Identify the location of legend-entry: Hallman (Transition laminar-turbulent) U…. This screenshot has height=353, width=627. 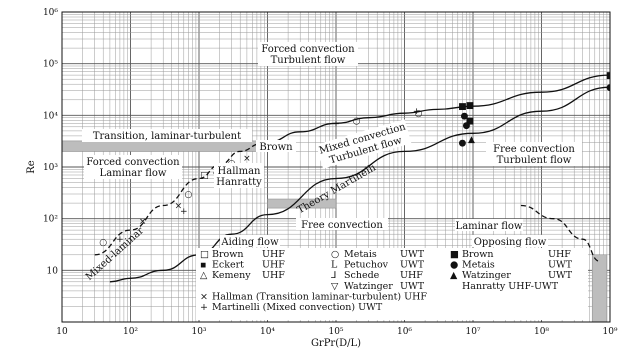
(319, 296).